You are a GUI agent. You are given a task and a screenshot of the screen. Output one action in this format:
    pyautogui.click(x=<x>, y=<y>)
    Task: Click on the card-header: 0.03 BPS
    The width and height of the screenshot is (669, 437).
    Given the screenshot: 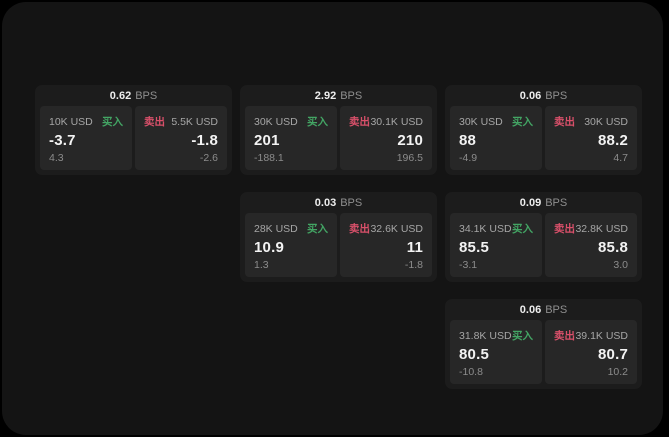 What is the action you would take?
    pyautogui.click(x=338, y=202)
    